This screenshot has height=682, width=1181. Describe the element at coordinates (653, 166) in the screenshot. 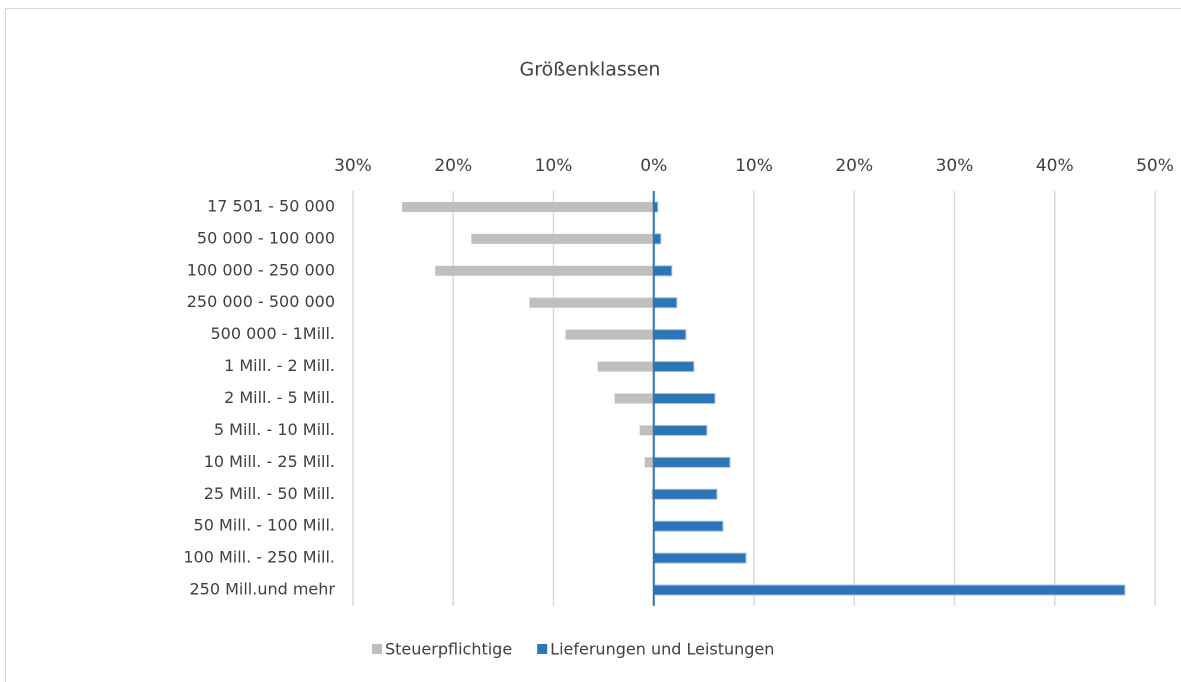

I see `x-tick-label: 0%` at that location.